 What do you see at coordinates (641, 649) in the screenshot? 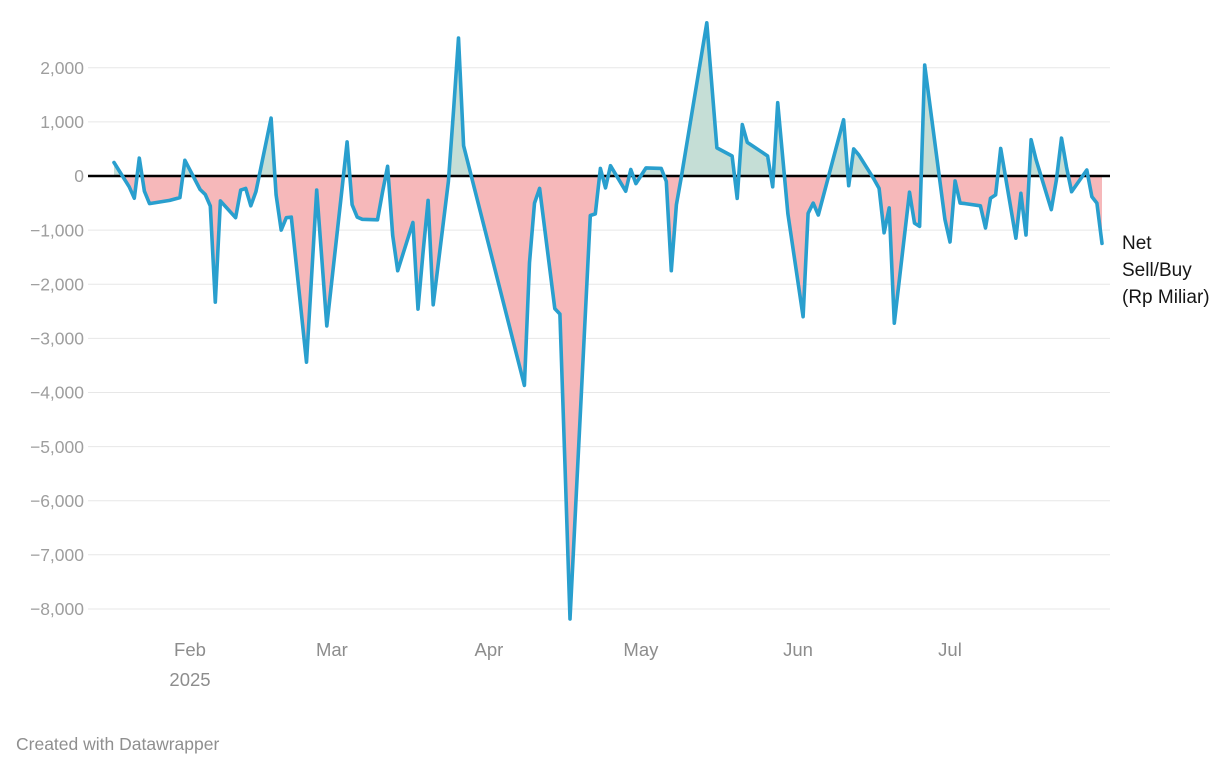
I see `x-tick-label: May` at bounding box center [641, 649].